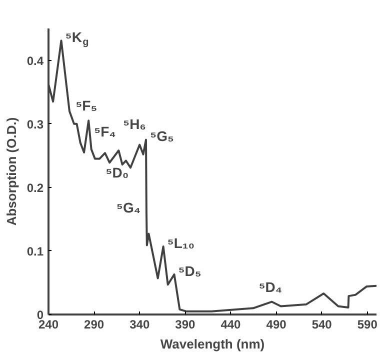 Image resolution: width=384 pixels, height=354 pixels. What do you see at coordinates (94, 325) in the screenshot?
I see `x-tick-label: 290` at bounding box center [94, 325].